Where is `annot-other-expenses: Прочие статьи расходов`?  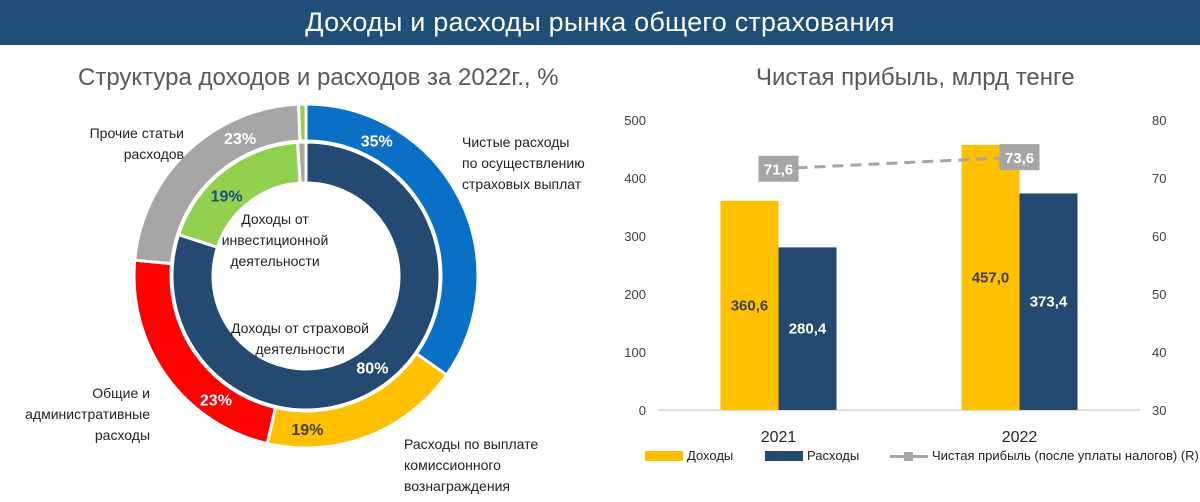 annot-other-expenses: Прочие статьи расходов is located at coordinates (136, 143).